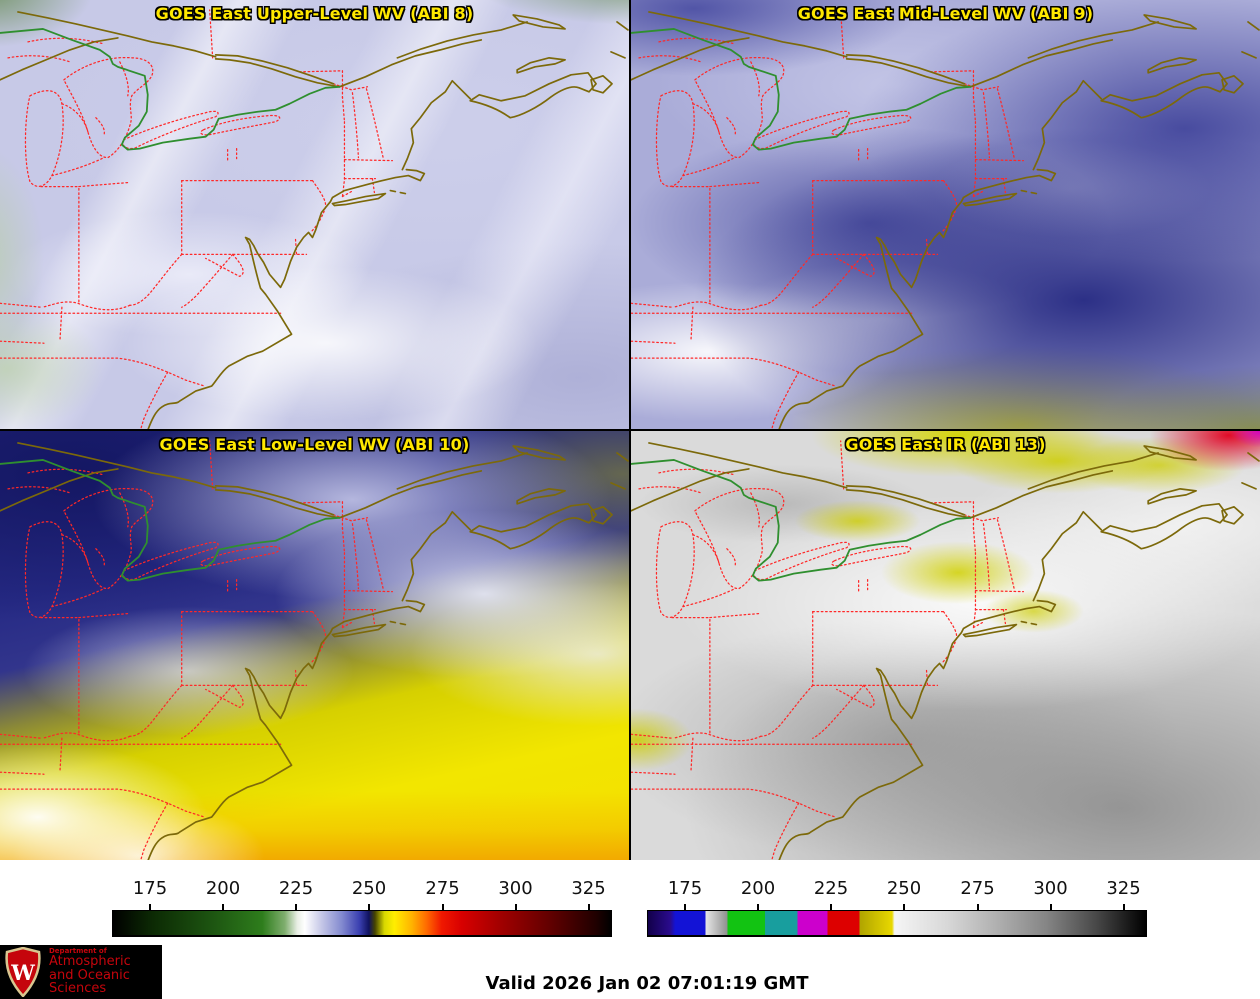  I want to click on wv-tick-label: 250, so click(369, 888).